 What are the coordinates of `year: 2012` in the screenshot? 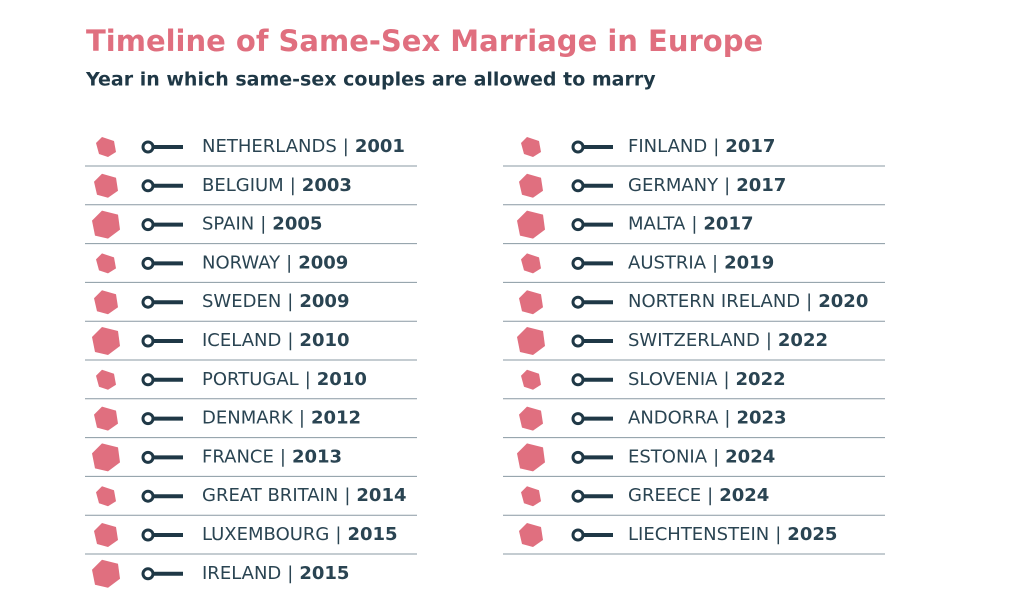 It's located at (336, 418).